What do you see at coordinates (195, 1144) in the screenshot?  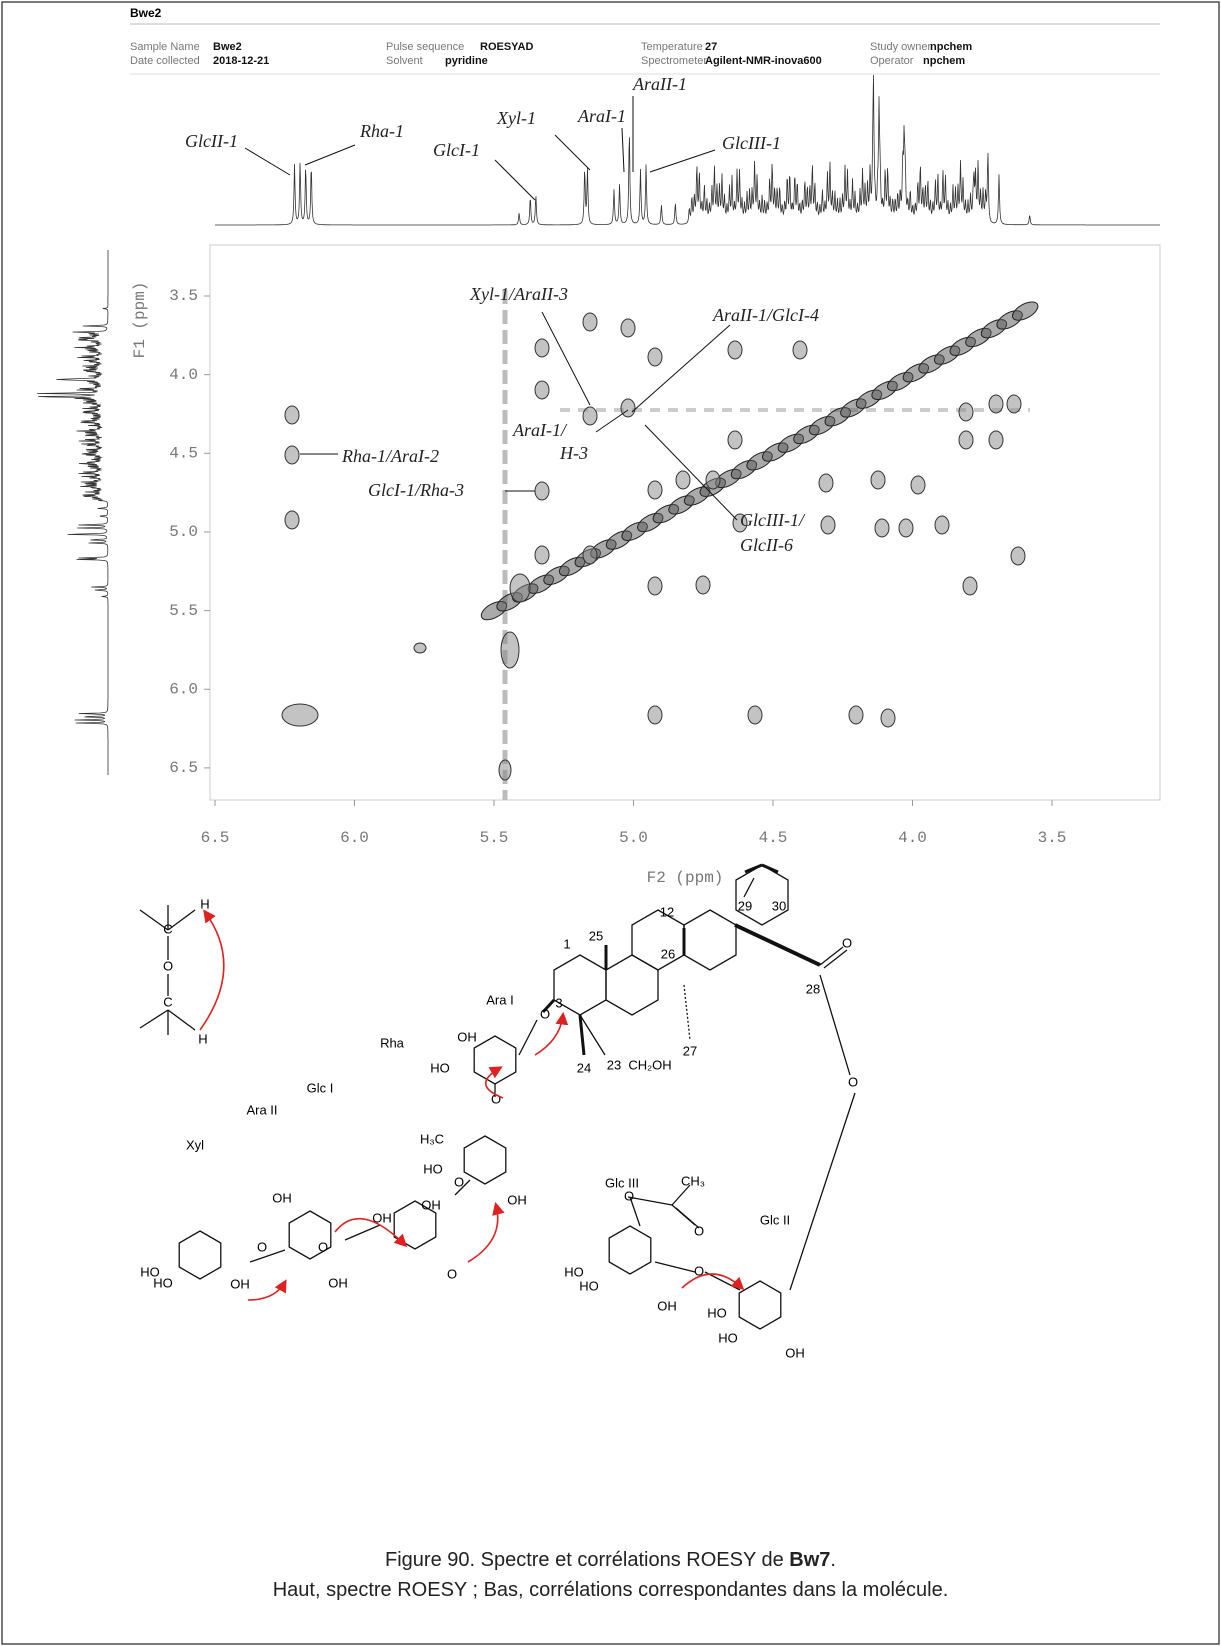 I see `residue-label: Xyl` at bounding box center [195, 1144].